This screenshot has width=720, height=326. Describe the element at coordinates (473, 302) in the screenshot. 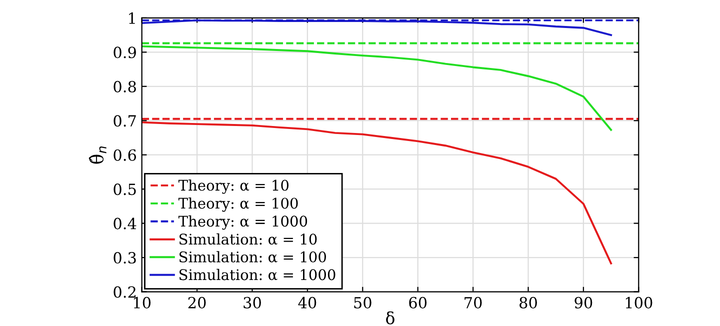

I see `x-tick-label: 70` at that location.